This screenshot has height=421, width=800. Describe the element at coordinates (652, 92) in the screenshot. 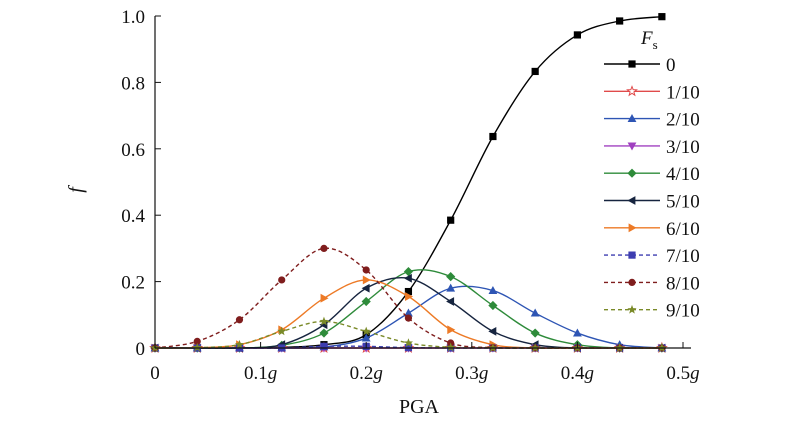

I see `legend-item-2: 1/10` at that location.